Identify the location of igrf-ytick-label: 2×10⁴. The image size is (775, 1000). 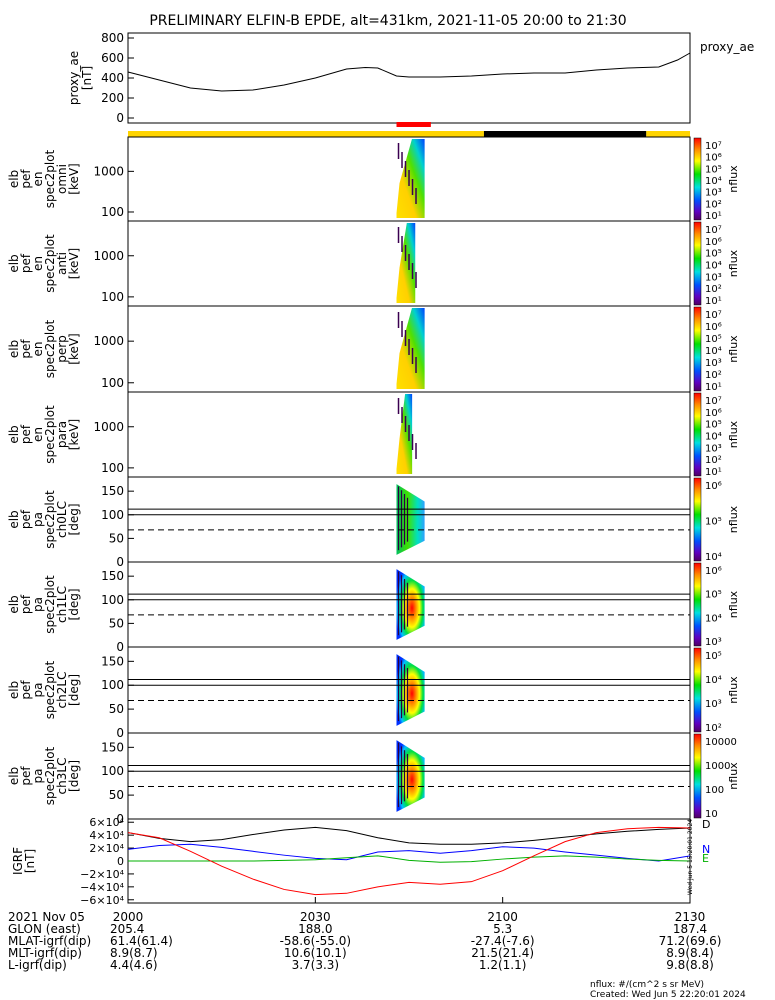
(106, 848).